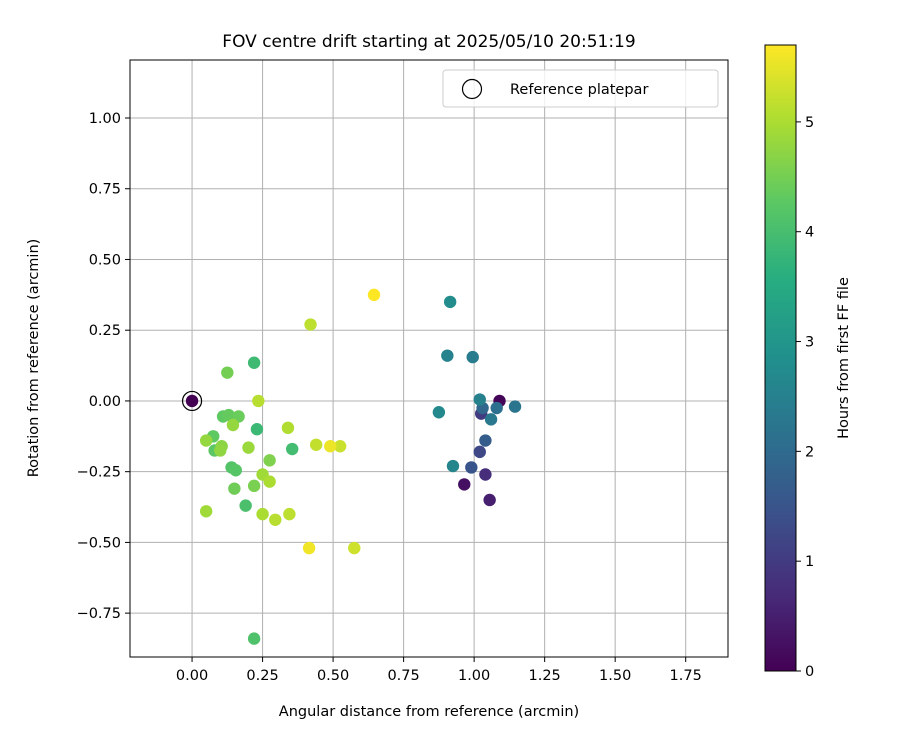  Describe the element at coordinates (192, 676) in the screenshot. I see `x-tick-label: 0.00` at that location.